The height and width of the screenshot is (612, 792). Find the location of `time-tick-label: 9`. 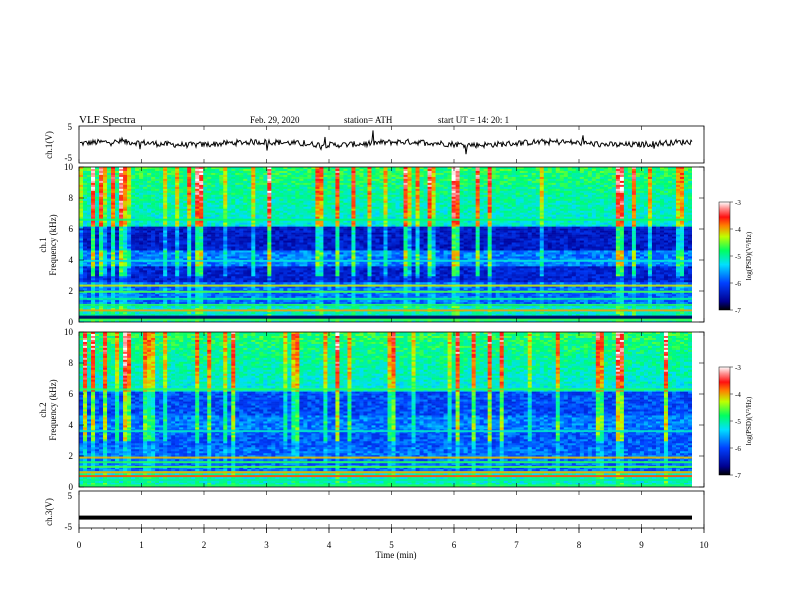

time-tick-label: 9 is located at coordinates (641, 545).